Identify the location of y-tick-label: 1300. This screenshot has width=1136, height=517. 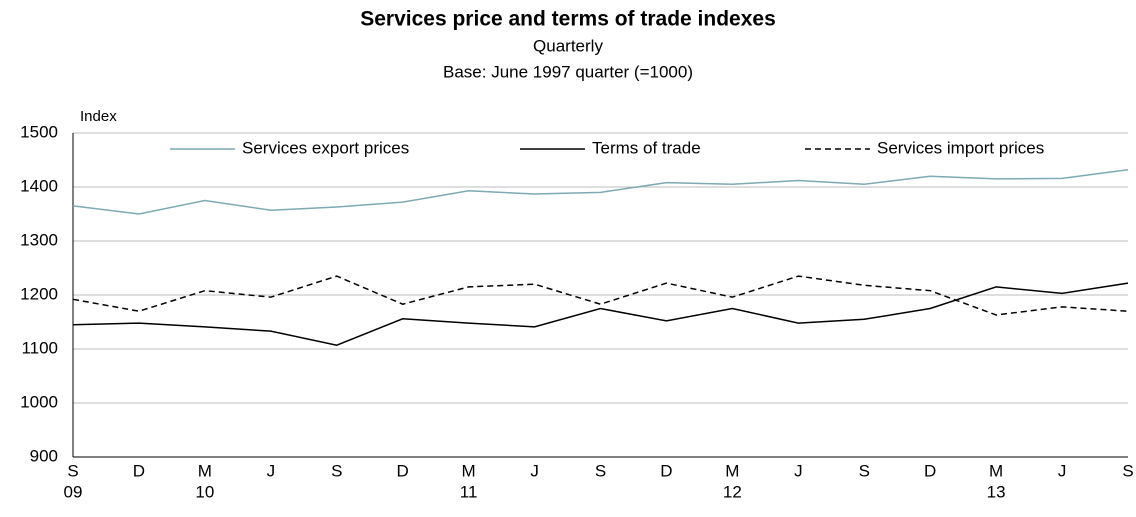
(39, 239).